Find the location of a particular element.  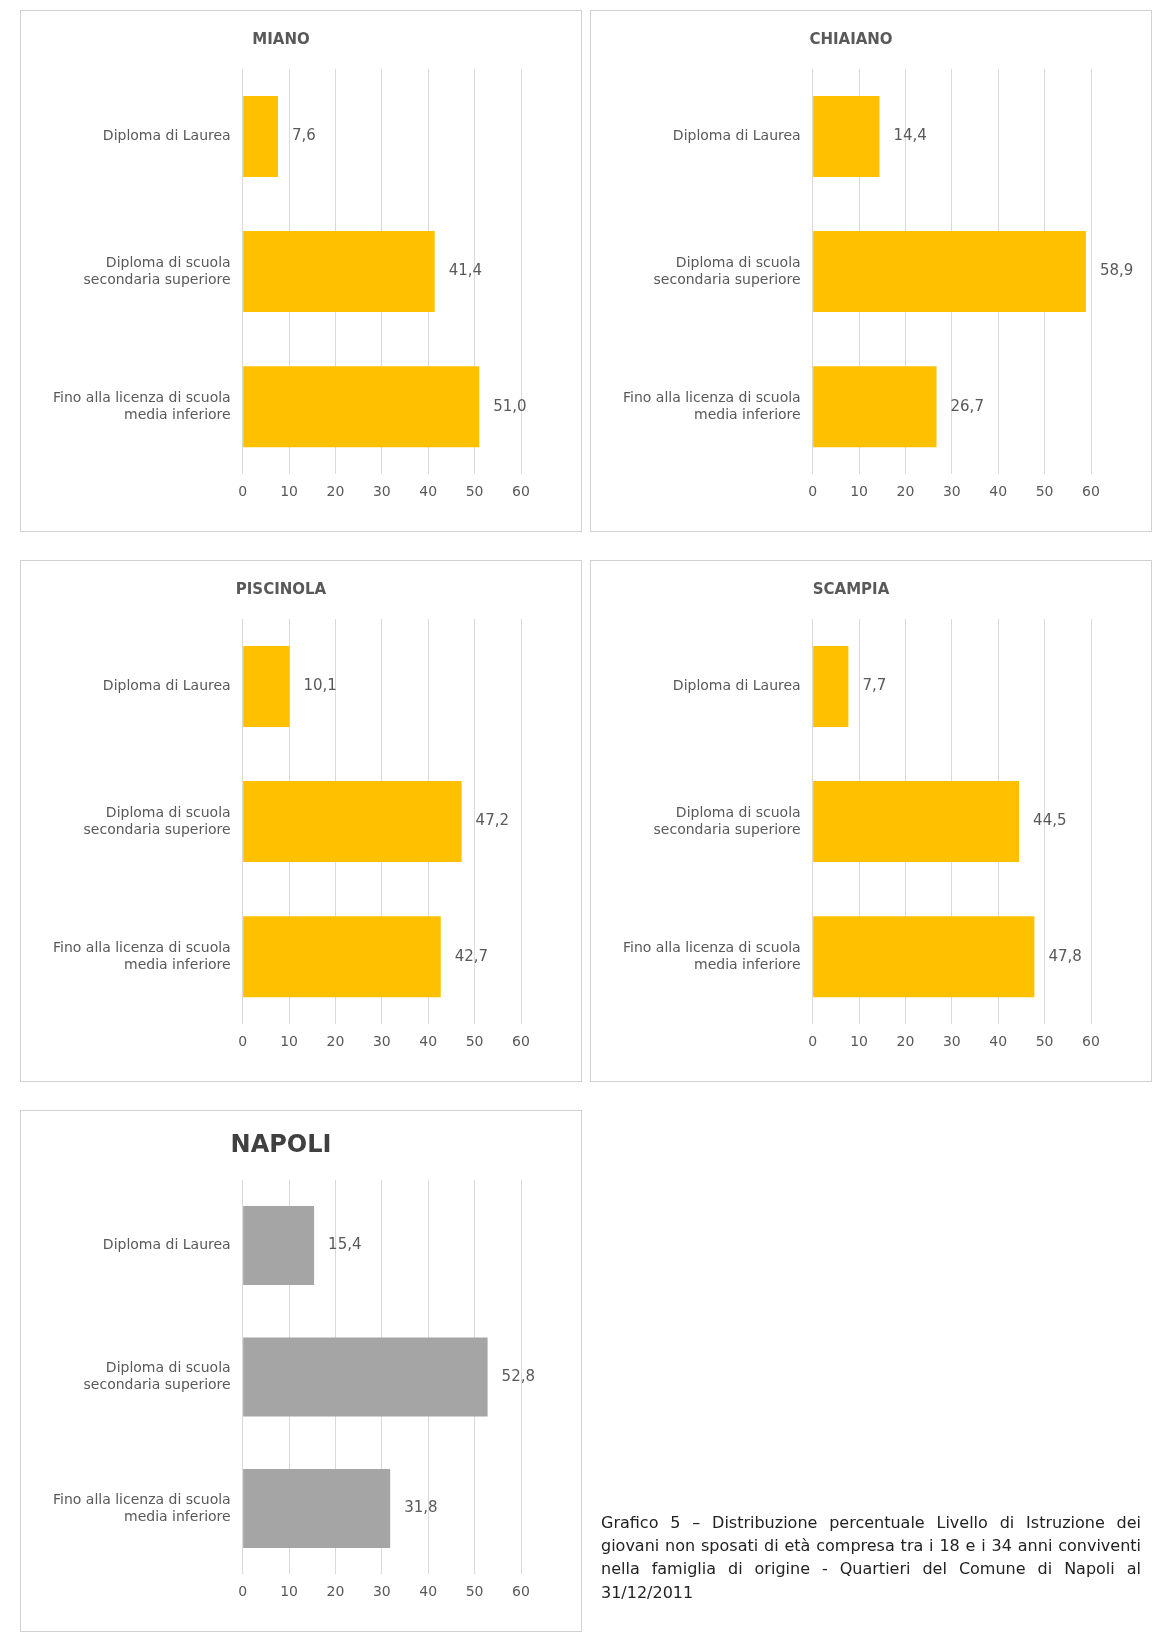

data-label: 44,5 is located at coordinates (1050, 820).